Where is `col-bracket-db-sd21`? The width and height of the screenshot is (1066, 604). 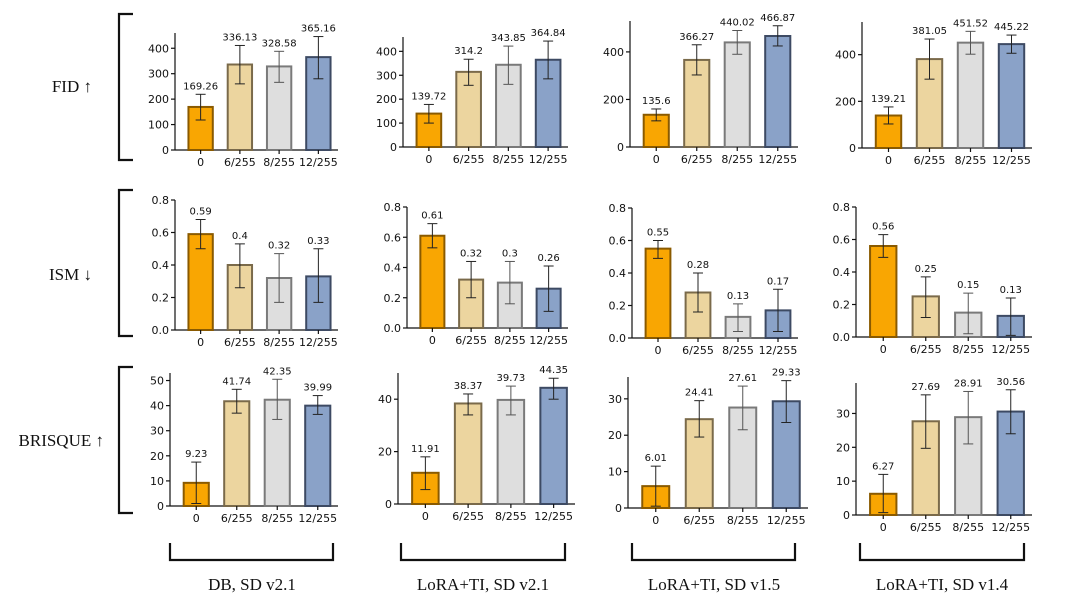
col-bracket-db-sd21 is located at coordinates (251, 552).